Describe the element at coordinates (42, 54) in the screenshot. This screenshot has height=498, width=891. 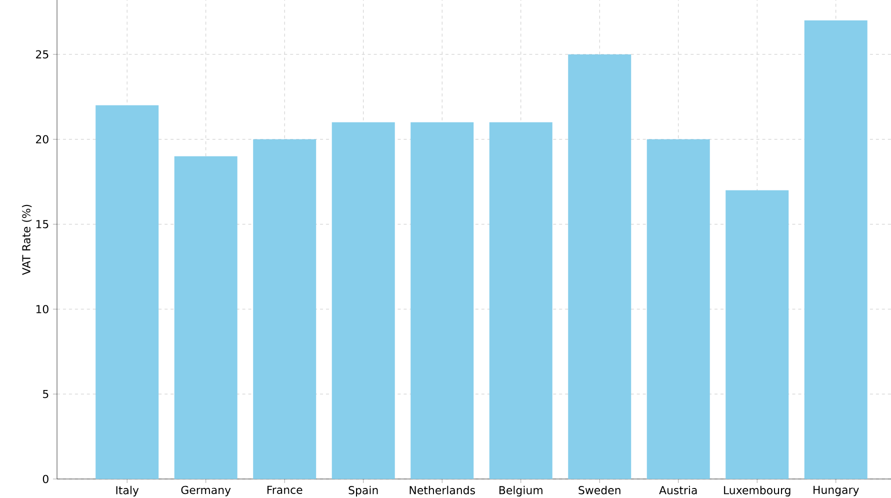
I see `y-tick-label: 25` at that location.